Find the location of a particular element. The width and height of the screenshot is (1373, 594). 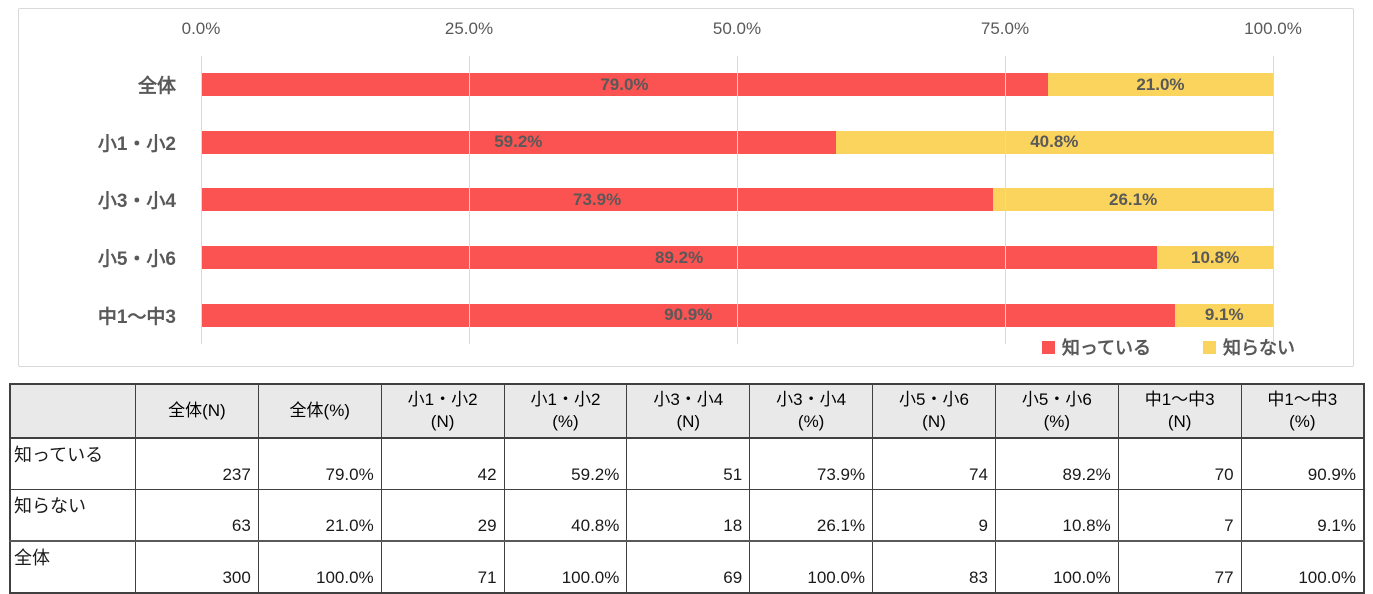

table-cell: 21.0% is located at coordinates (319, 515).